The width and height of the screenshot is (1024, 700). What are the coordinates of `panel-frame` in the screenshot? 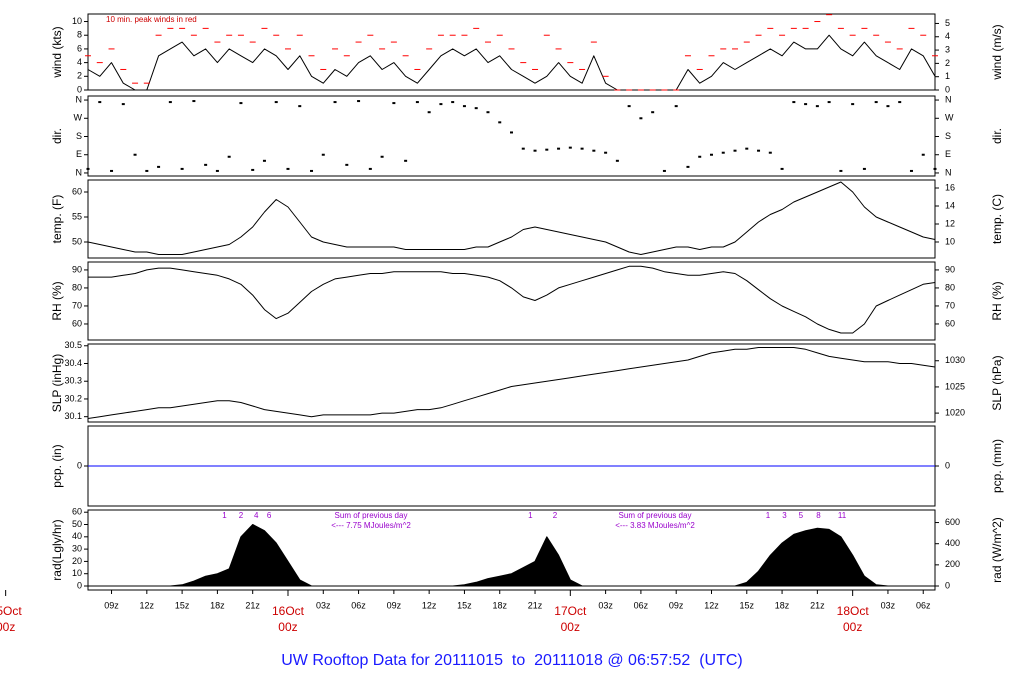 It's located at (511, 301).